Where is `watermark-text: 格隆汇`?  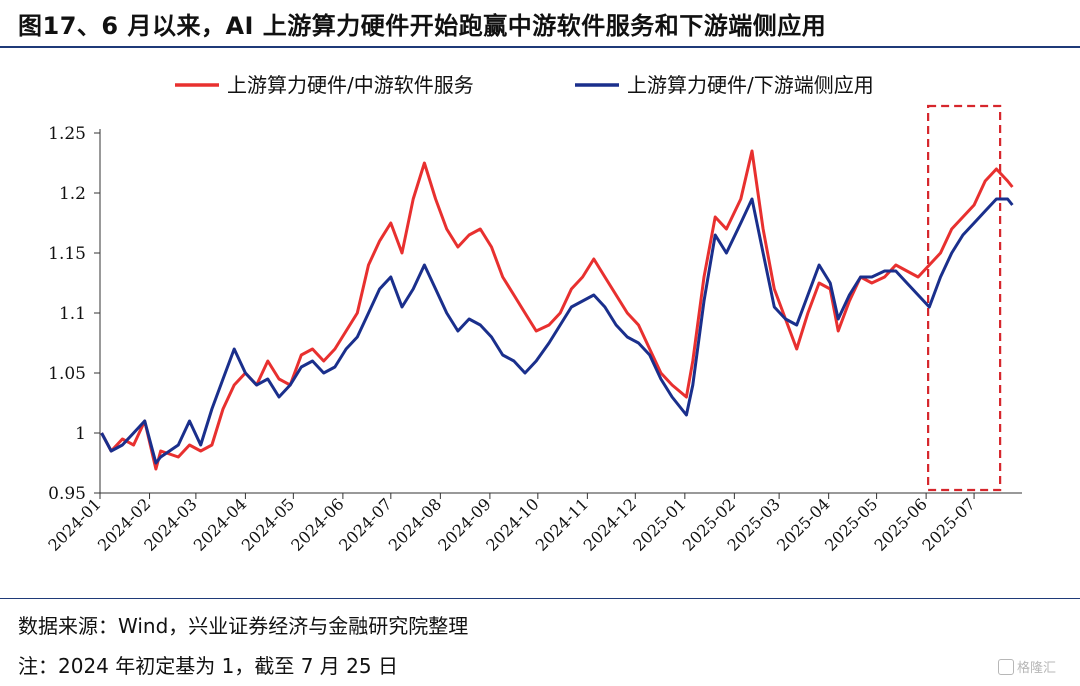 watermark-text: 格隆汇 is located at coordinates (1037, 668).